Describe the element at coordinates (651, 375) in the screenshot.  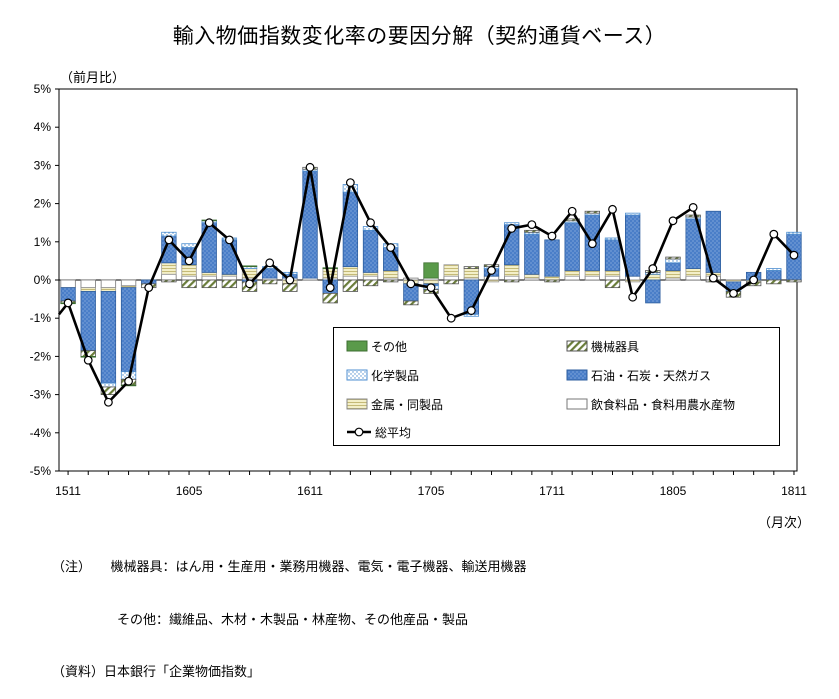
I see `legend-label-energy: 石油・石炭・天然ガス` at that location.